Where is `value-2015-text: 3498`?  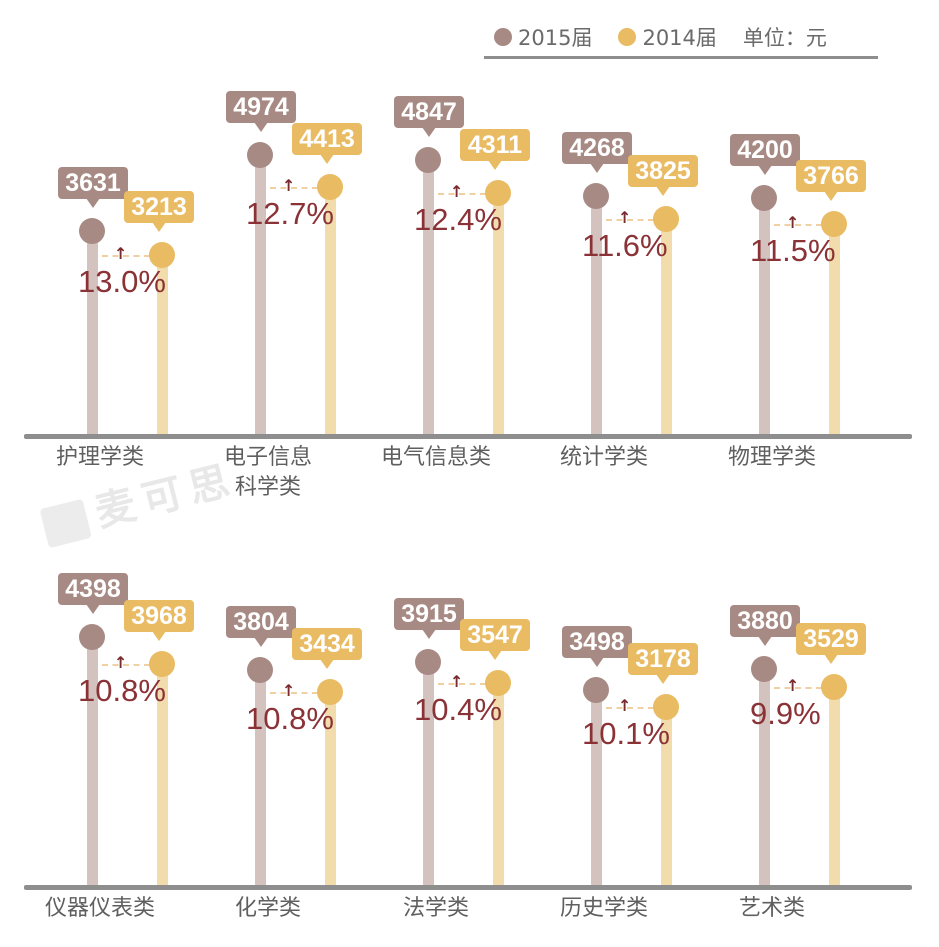
value-2015-text: 3498 is located at coordinates (597, 642).